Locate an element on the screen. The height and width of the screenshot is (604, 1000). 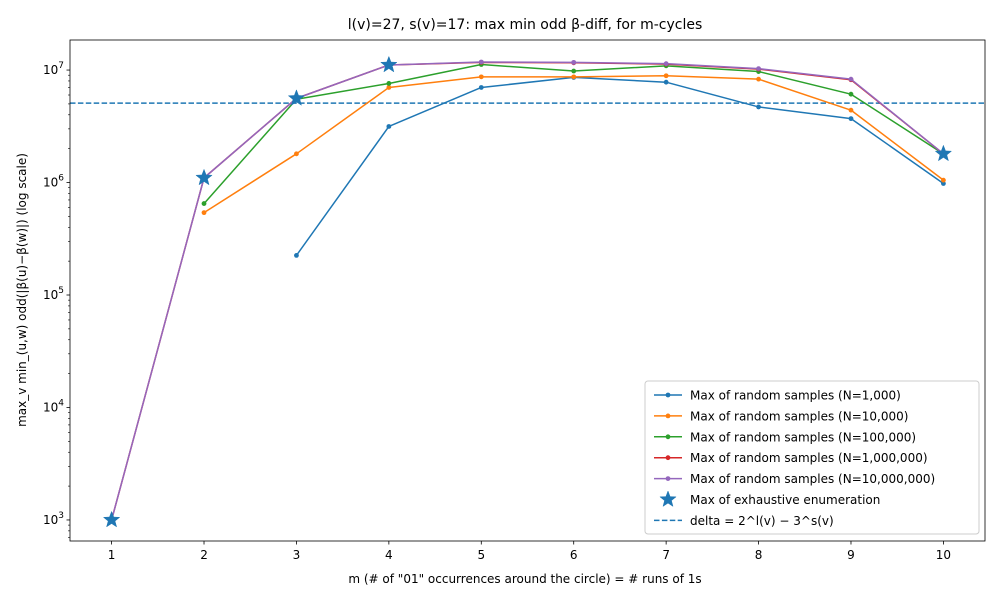
x-tick-label: 4 is located at coordinates (389, 555).